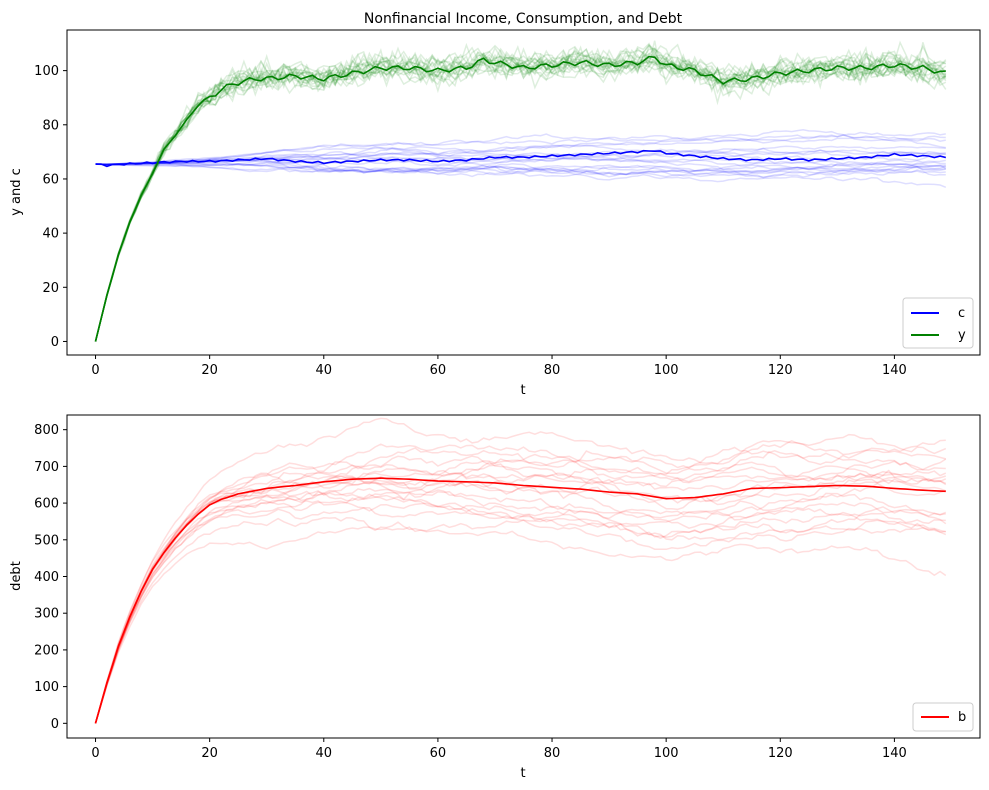 The height and width of the screenshot is (790, 989). I want to click on y-tick-label: 80, so click(50, 125).